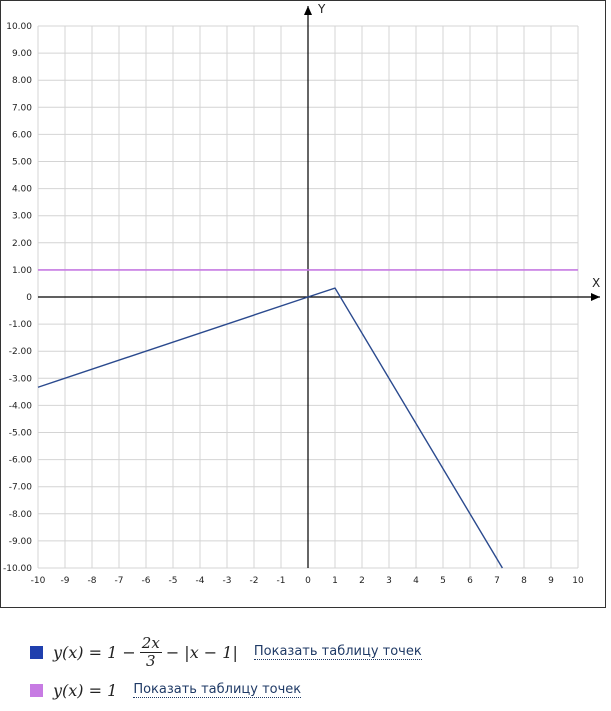 The height and width of the screenshot is (711, 611). What do you see at coordinates (17, 569) in the screenshot?
I see `y-tick-label: -10.00` at bounding box center [17, 569].